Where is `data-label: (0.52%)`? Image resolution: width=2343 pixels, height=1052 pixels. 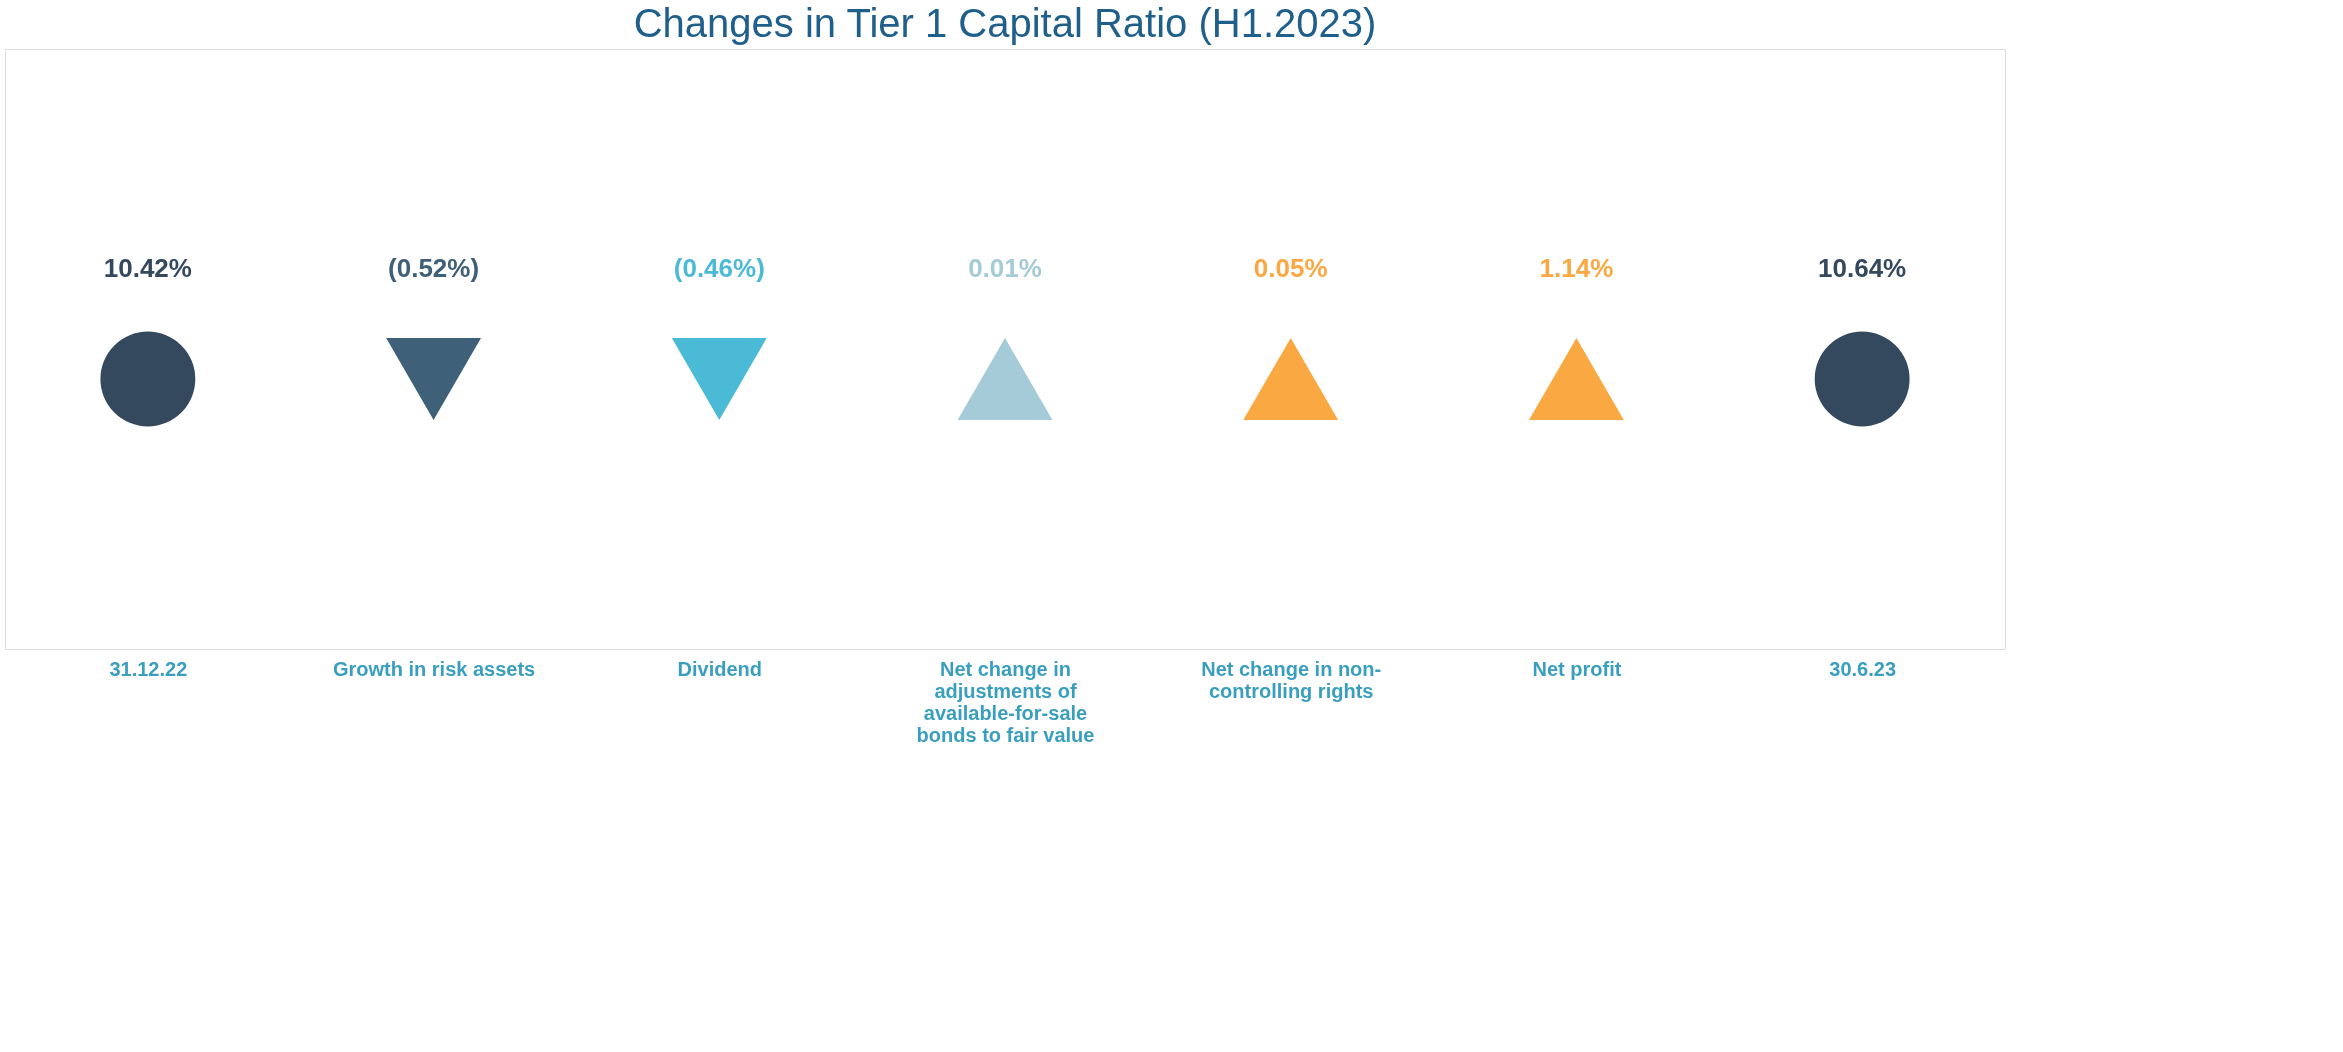
data-label: (0.52%) is located at coordinates (434, 268).